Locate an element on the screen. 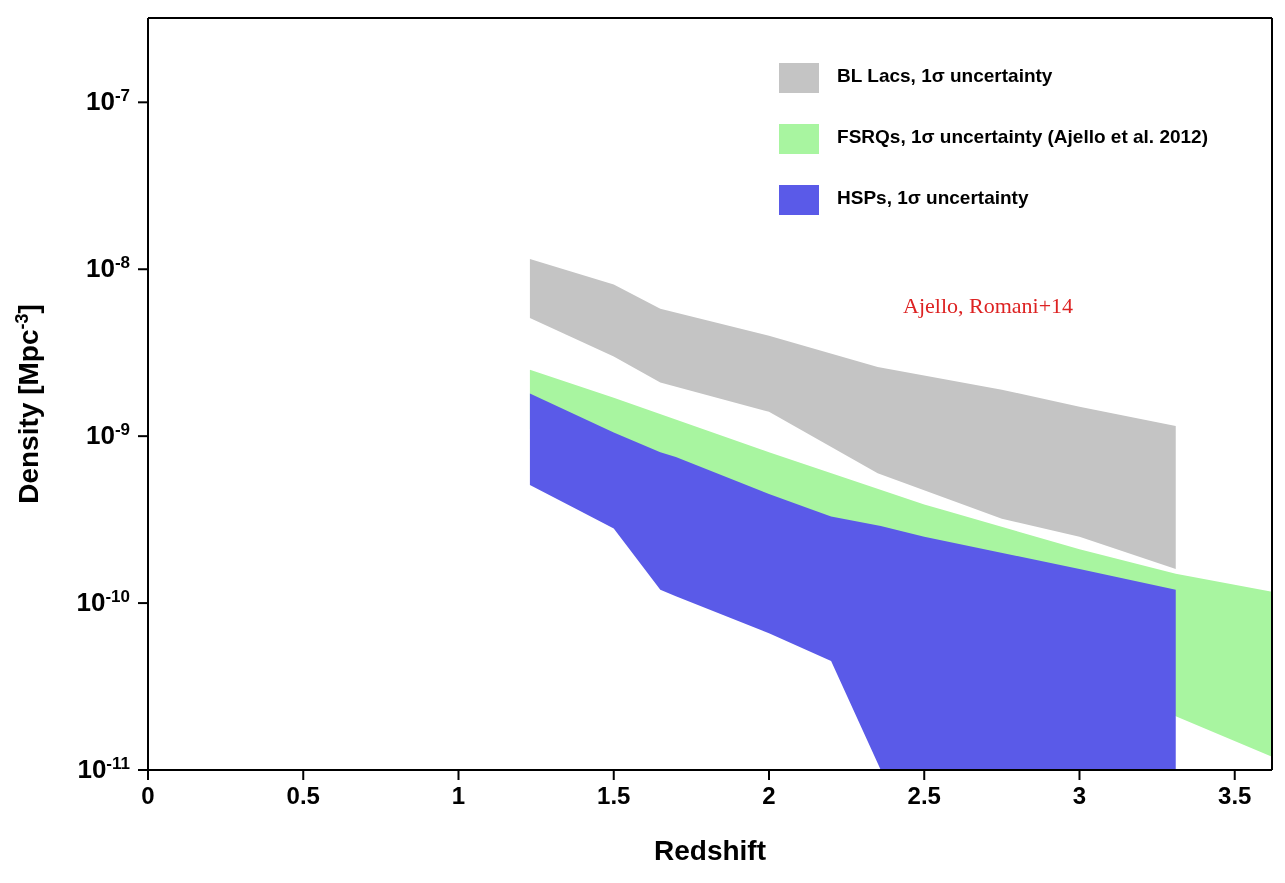 This screenshot has width=1285, height=883. y-tick-label: 10$^{-7}$ is located at coordinates (107, 101).